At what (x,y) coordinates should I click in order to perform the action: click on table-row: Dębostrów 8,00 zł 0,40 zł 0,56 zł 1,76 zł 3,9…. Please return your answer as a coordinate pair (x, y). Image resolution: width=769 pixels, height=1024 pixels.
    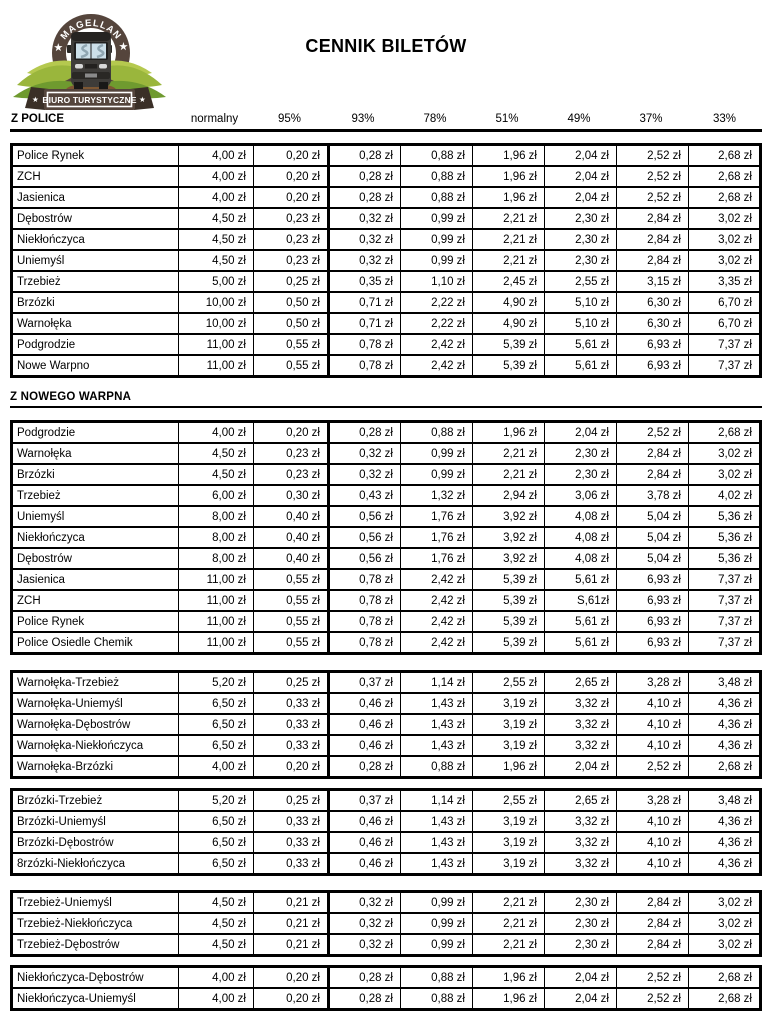
    Looking at the image, I should click on (386, 558).